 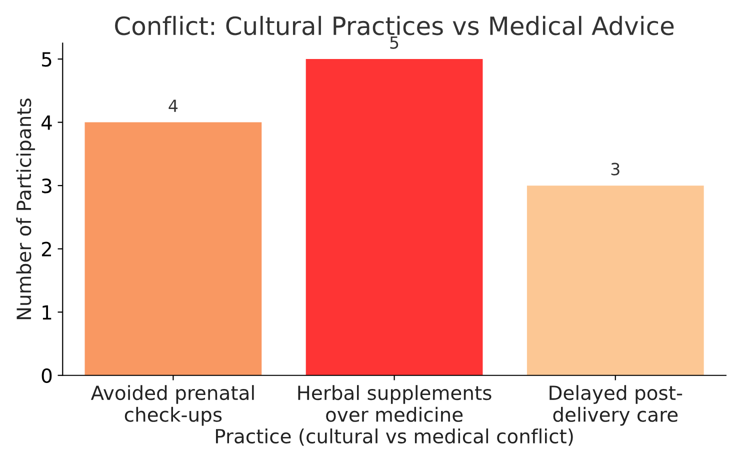 I want to click on data-label: 3, so click(x=615, y=169).